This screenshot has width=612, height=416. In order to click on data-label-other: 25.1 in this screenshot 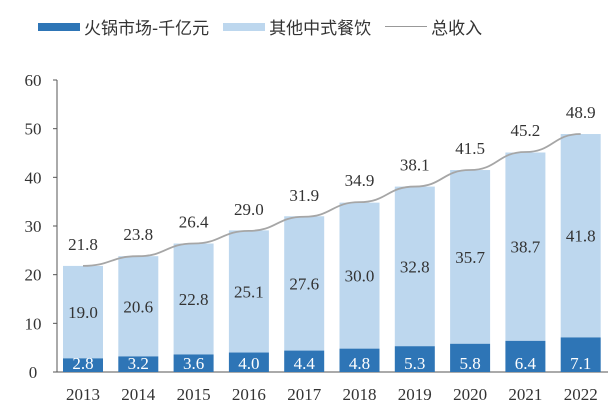, I will do `click(249, 291)`.